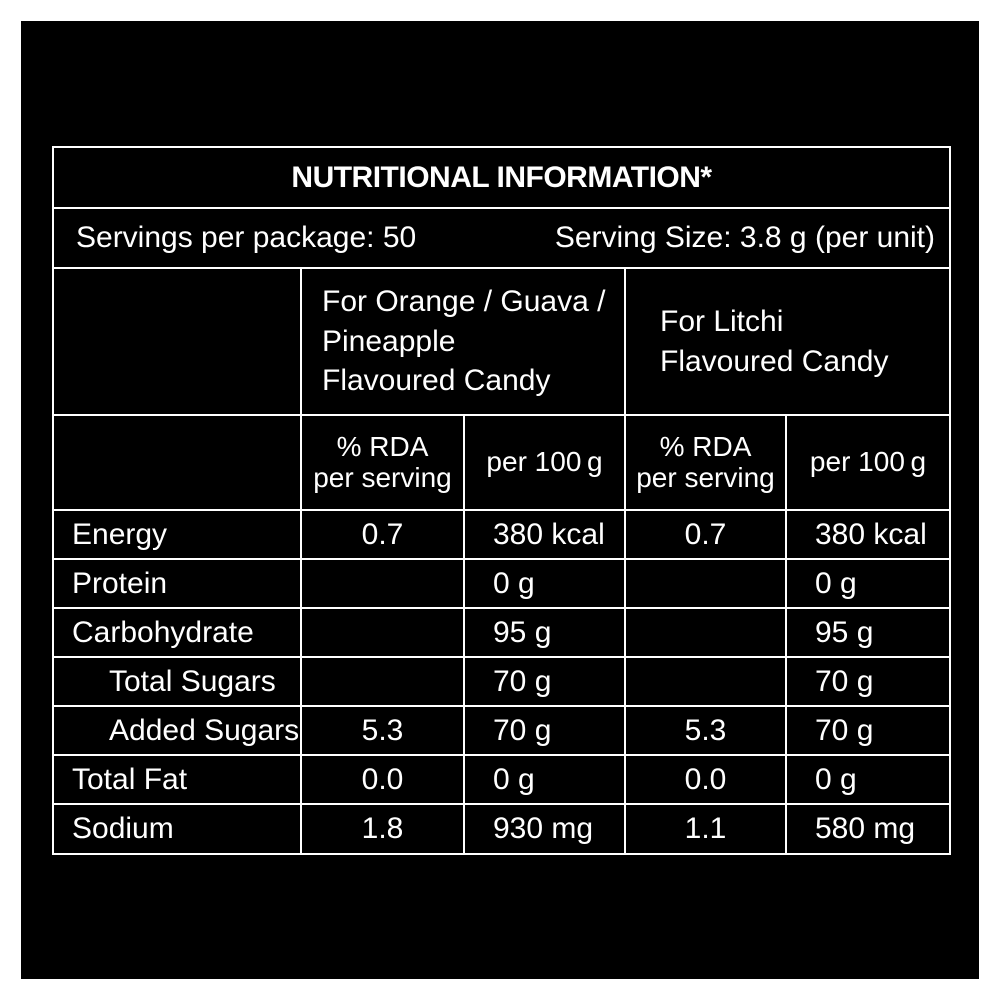 This screenshot has height=1000, width=1000. I want to click on nutrient-name: Energy, so click(177, 534).